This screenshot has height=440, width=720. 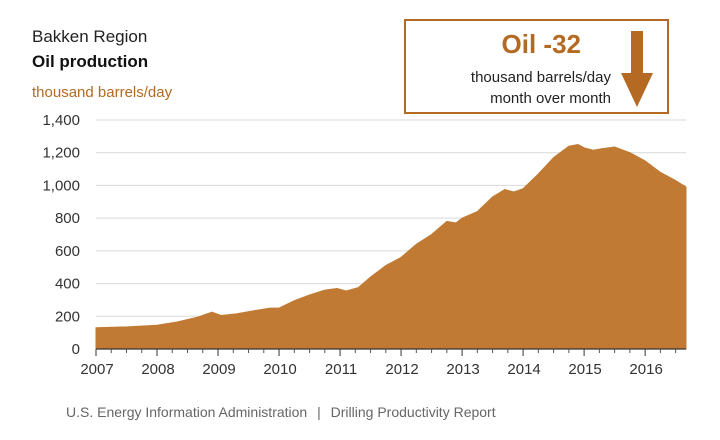 What do you see at coordinates (67, 316) in the screenshot?
I see `y-tick-label: 200` at bounding box center [67, 316].